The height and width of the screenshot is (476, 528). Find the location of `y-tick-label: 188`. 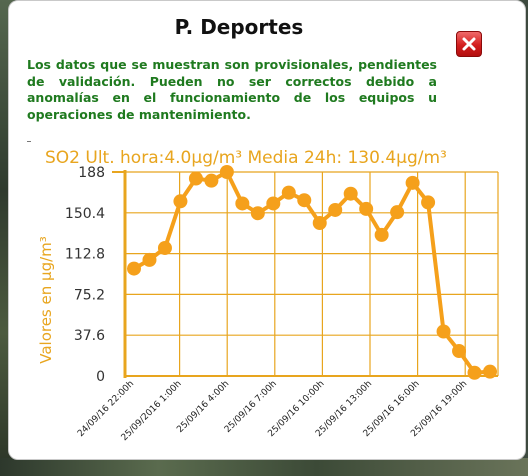

y-tick-label: 188 is located at coordinates (91, 173).